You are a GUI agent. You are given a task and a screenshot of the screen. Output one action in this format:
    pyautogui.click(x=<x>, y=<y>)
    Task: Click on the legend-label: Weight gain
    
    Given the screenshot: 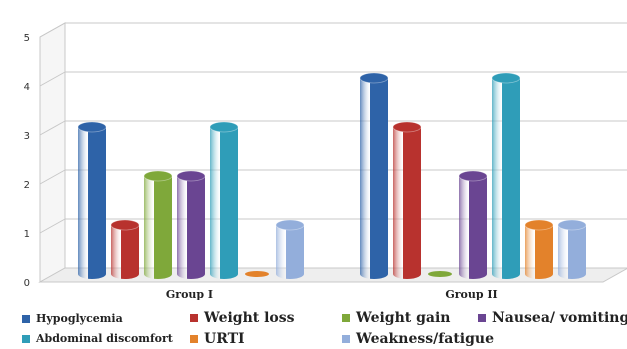 What is the action you would take?
    pyautogui.click(x=403, y=318)
    